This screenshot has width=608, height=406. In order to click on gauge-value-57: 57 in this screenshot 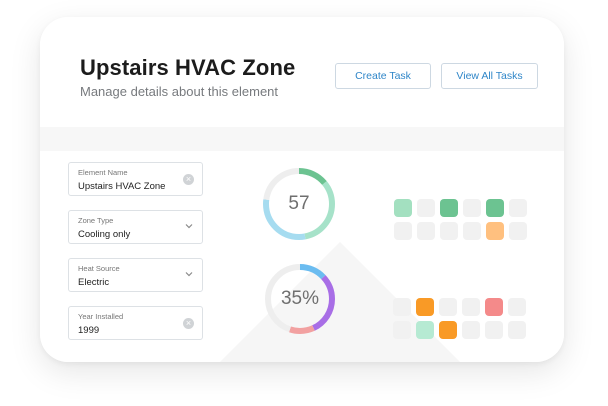, I will do `click(299, 203)`.